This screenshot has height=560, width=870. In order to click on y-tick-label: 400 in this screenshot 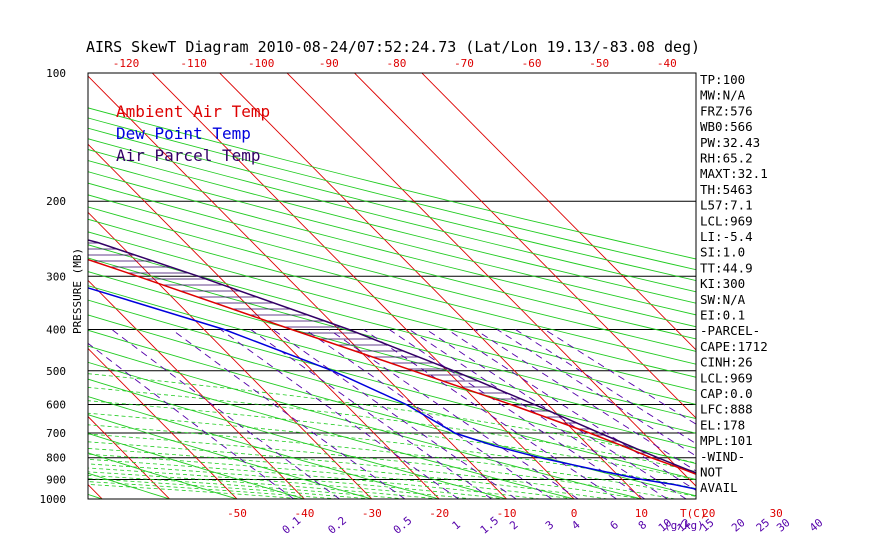, I will do `click(56, 329)`.